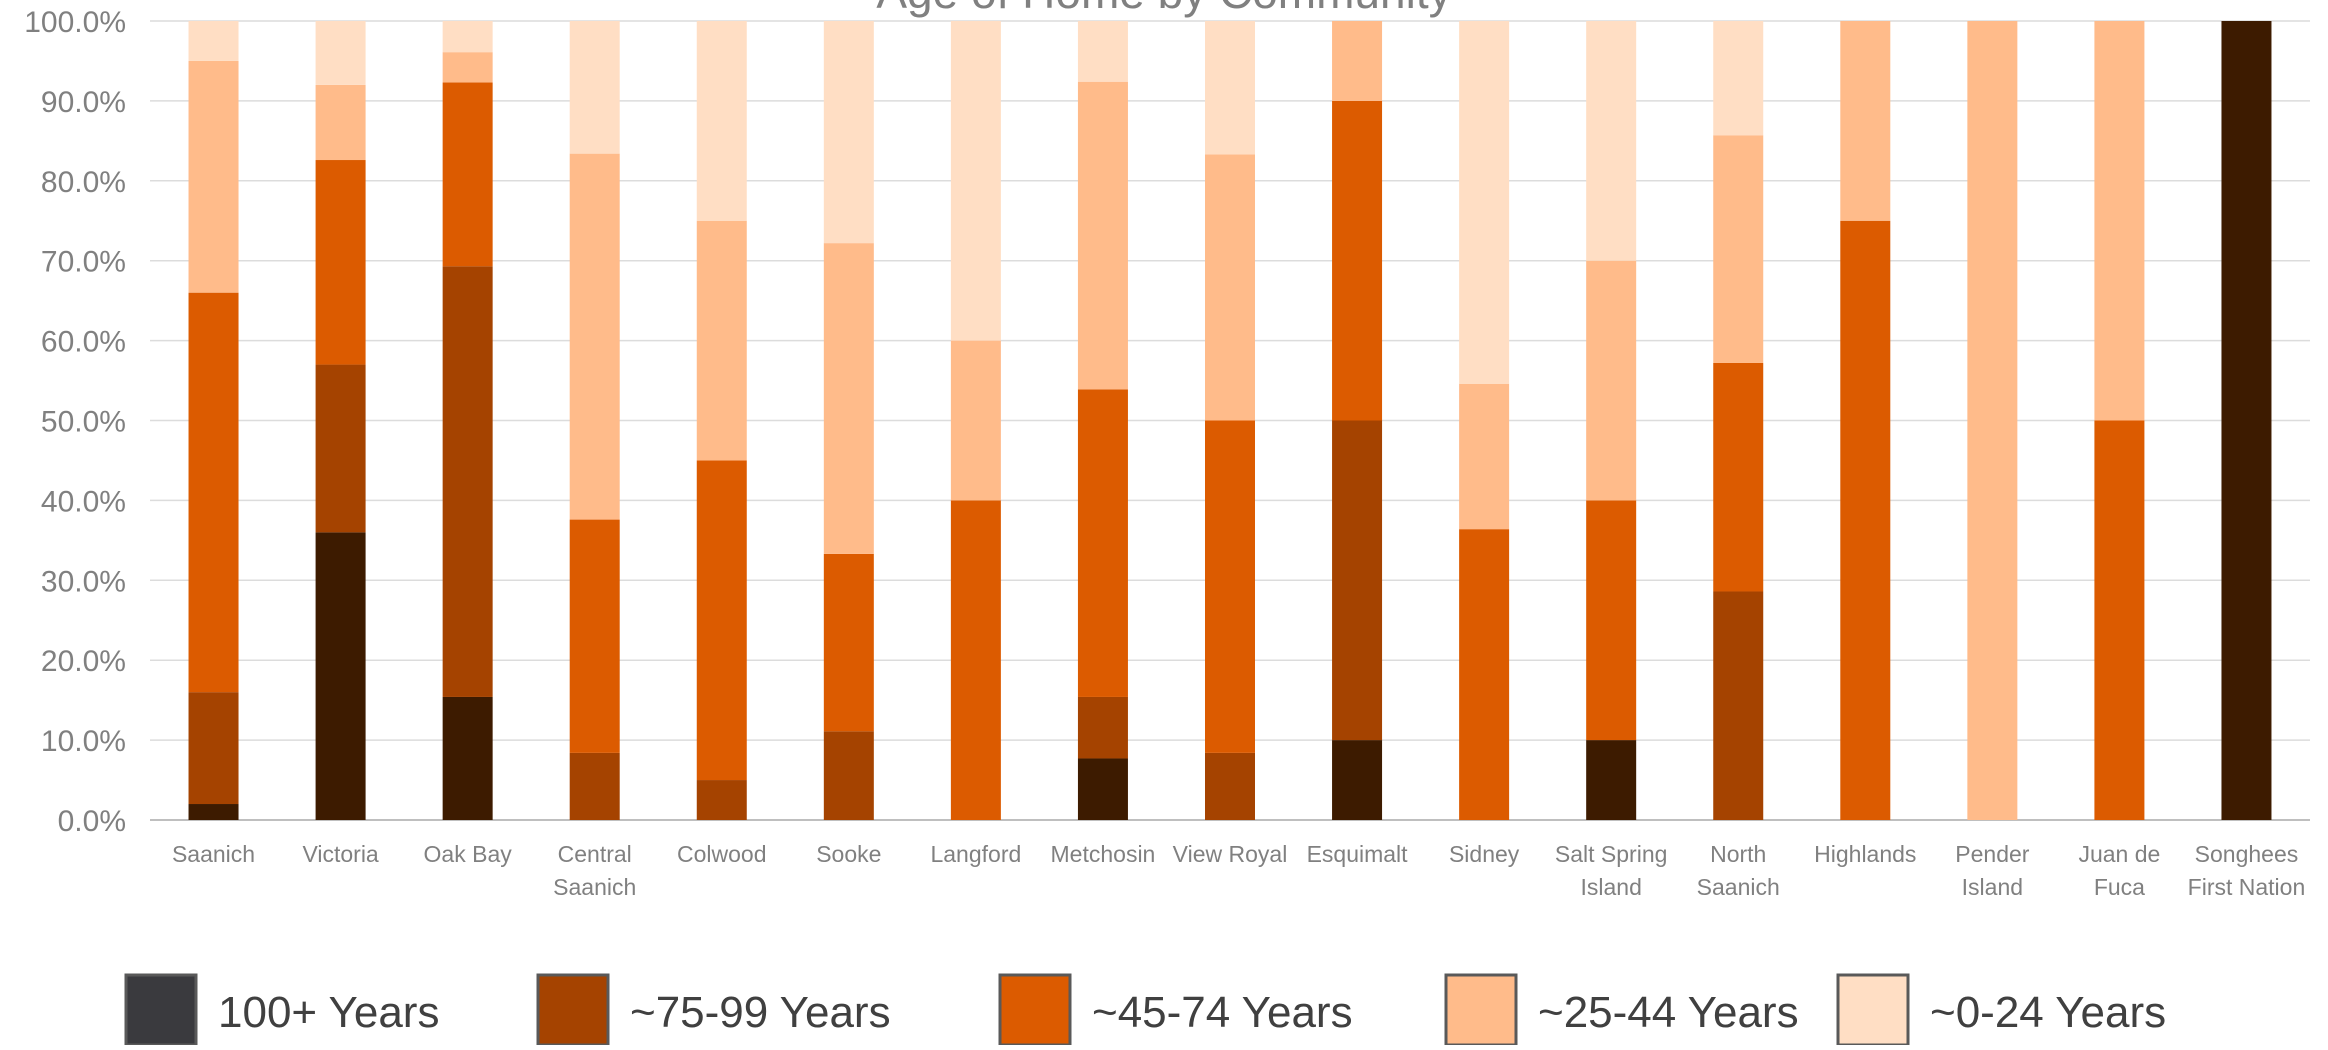 This screenshot has height=1050, width=2328. What do you see at coordinates (1668, 1012) in the screenshot?
I see `legend-label: ~25-44 Years` at bounding box center [1668, 1012].